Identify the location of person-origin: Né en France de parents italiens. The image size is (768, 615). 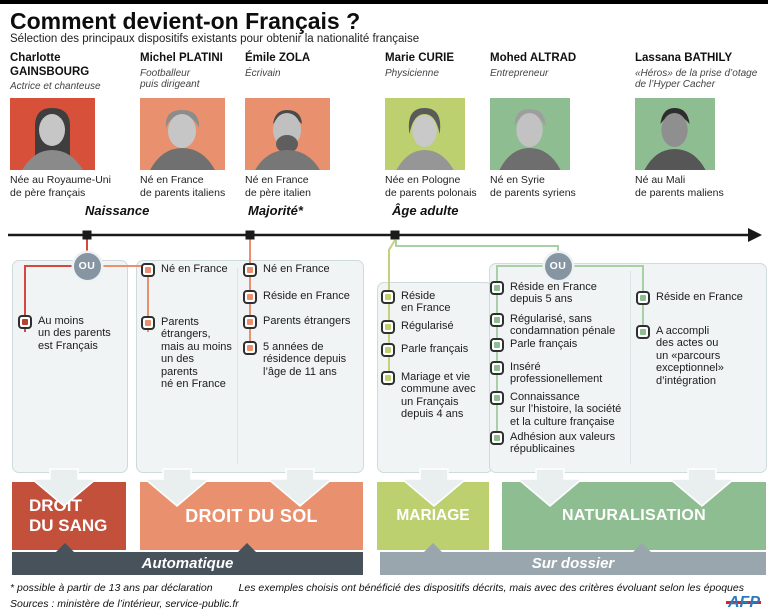
(183, 187).